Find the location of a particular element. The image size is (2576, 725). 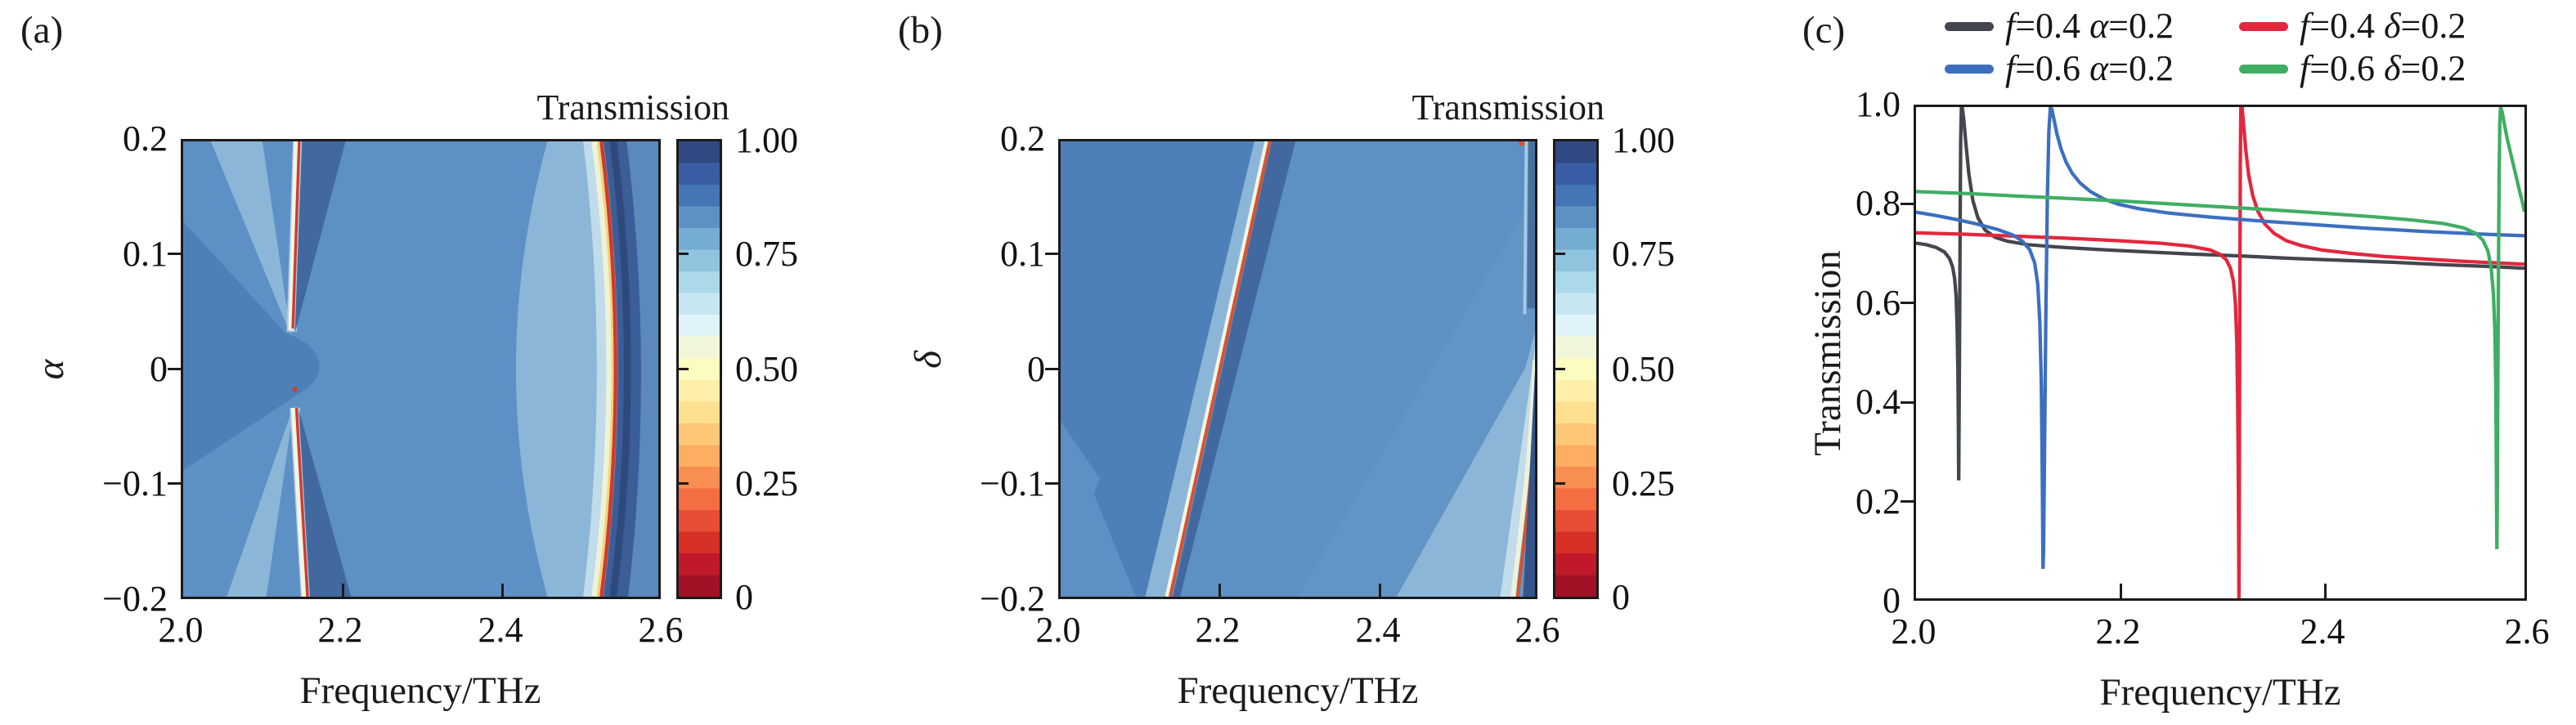

heatmap-b is located at coordinates (1298, 369).